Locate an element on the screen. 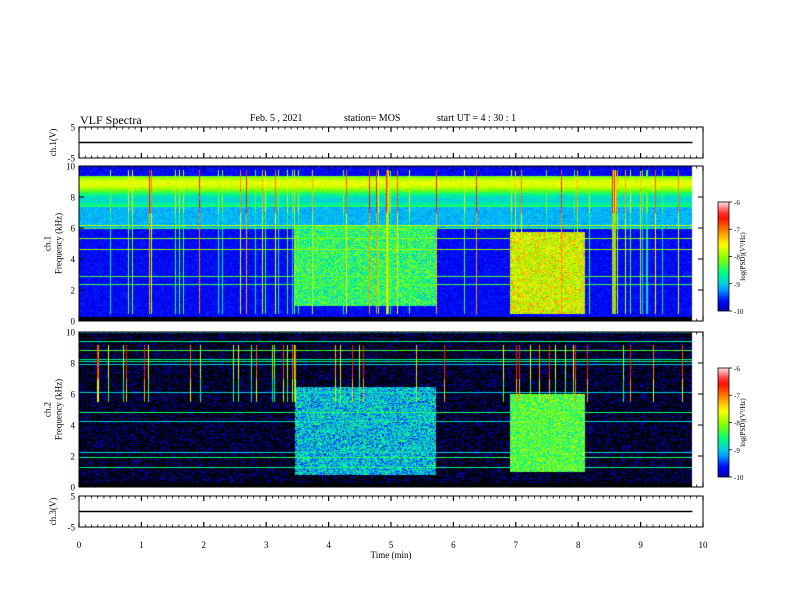  ch1-colorbar is located at coordinates (723, 256).